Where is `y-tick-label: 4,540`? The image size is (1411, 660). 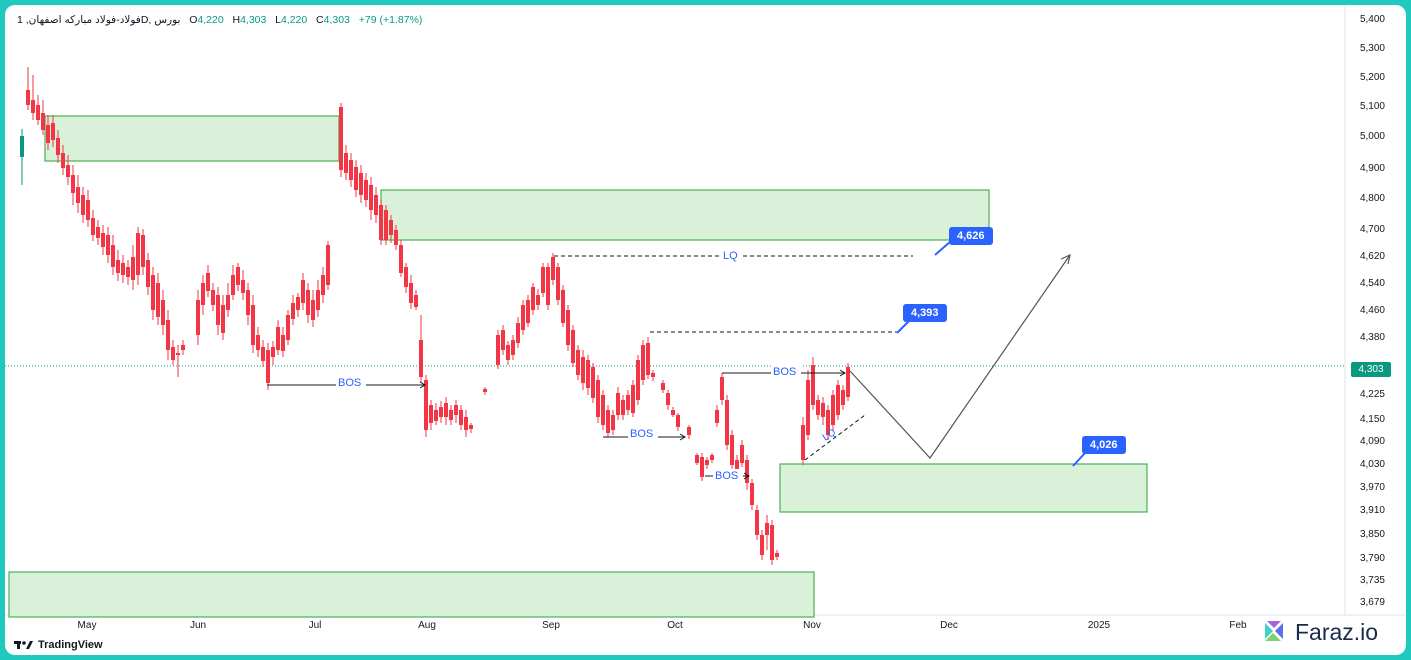 y-tick-label: 4,540 is located at coordinates (1372, 283).